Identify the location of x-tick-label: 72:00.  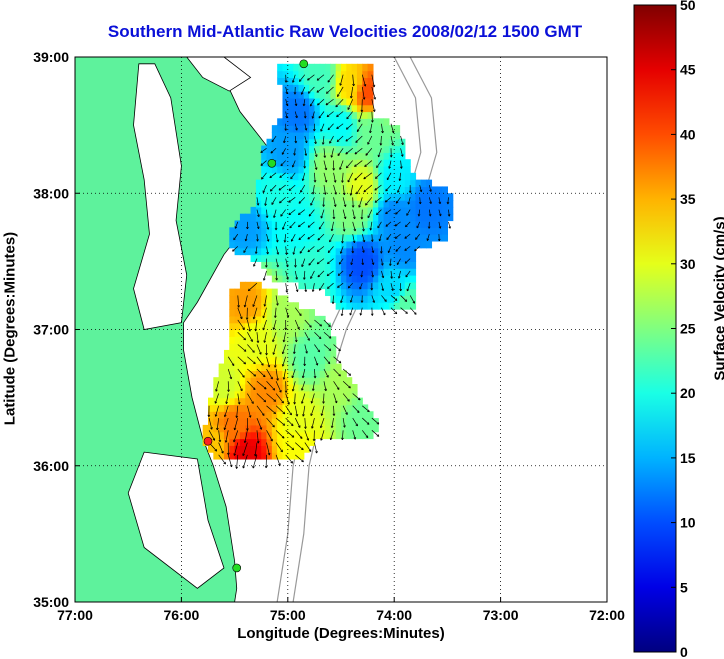
(607, 615).